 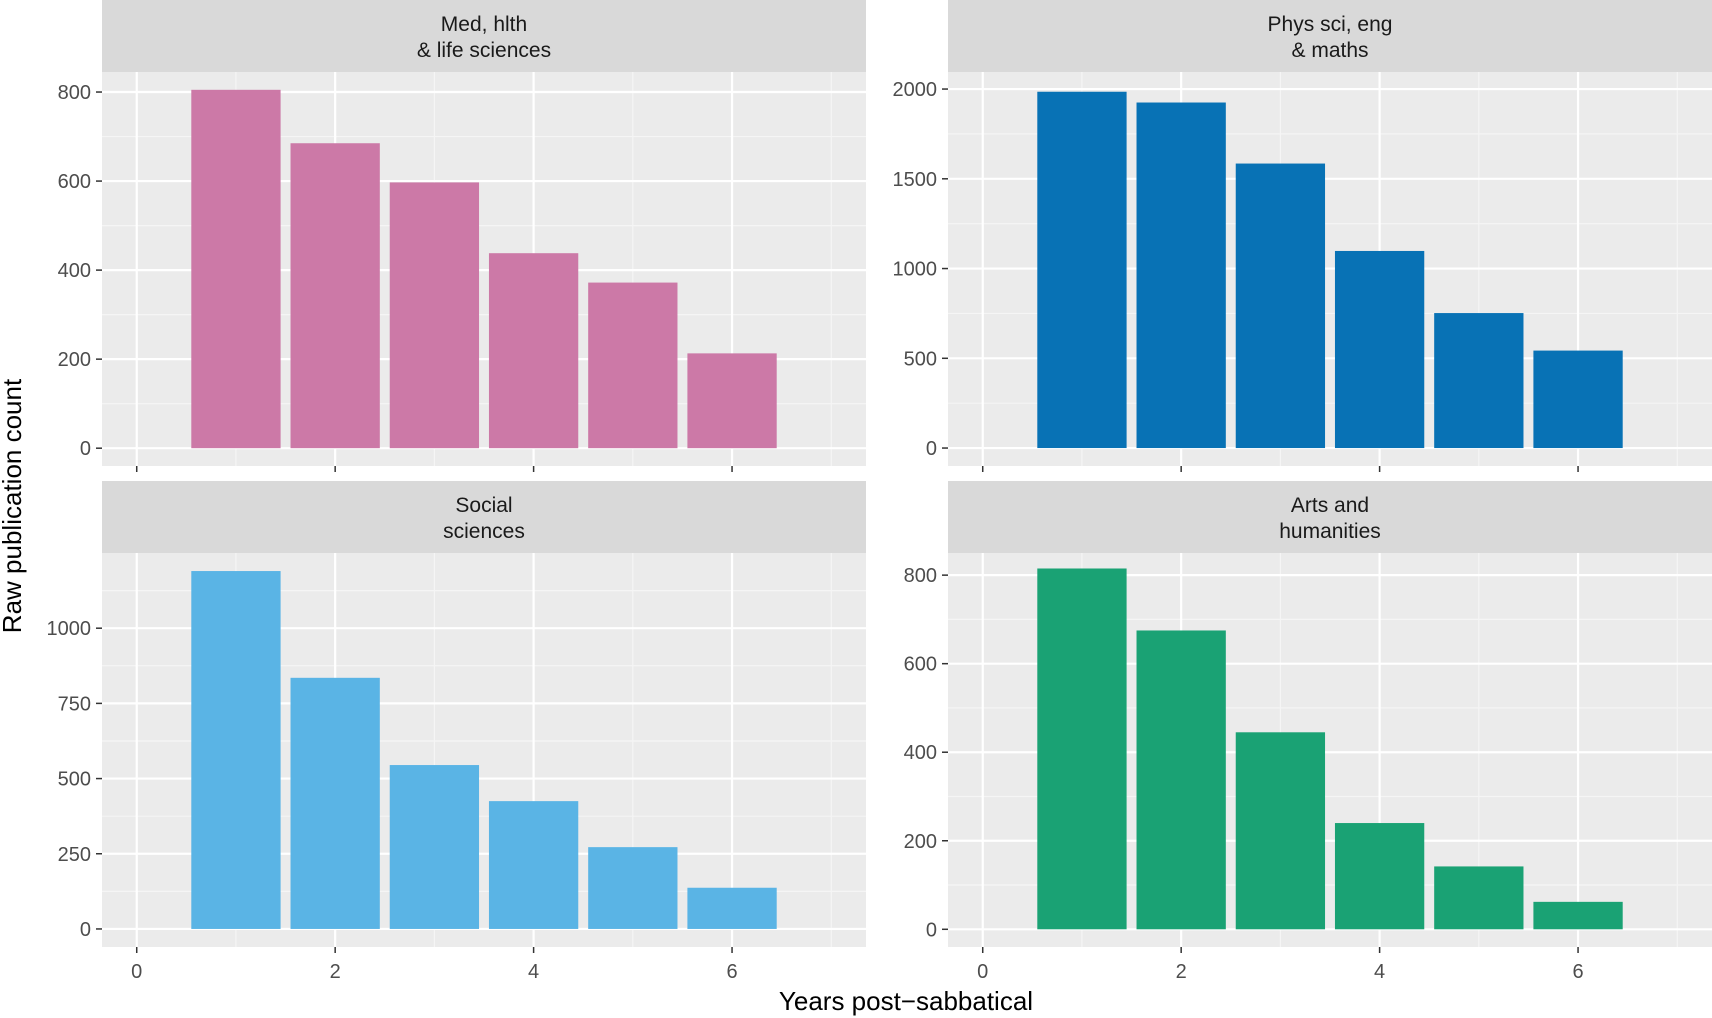 What do you see at coordinates (906, 1001) in the screenshot?
I see `x-axis-title: Years post−sabbatical` at bounding box center [906, 1001].